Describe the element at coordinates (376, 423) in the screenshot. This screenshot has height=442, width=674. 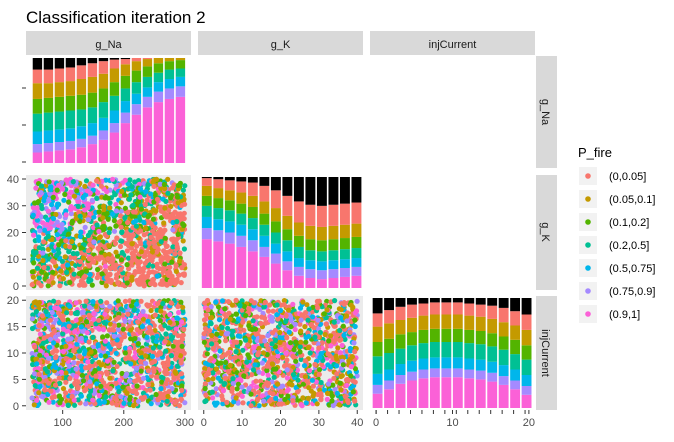
I see `x-tick-label-injcurrent: 0` at that location.